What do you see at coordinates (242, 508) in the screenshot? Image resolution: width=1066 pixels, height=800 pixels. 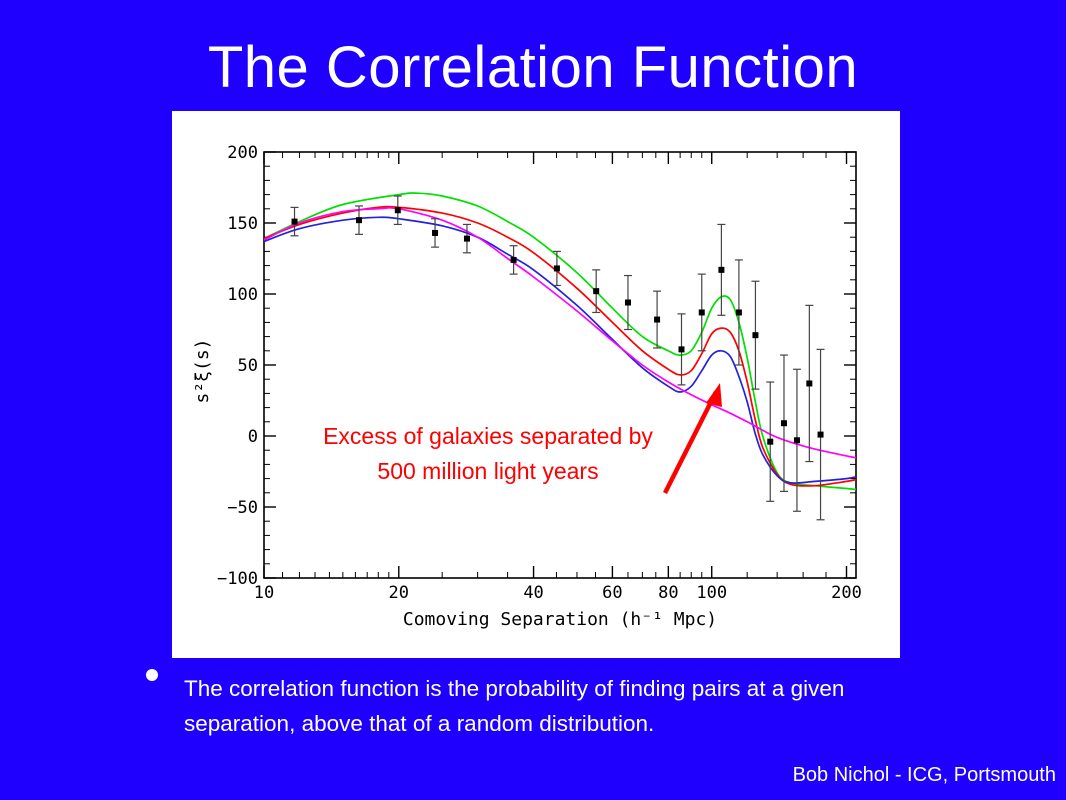 I see `y-tick-label: −50` at bounding box center [242, 508].